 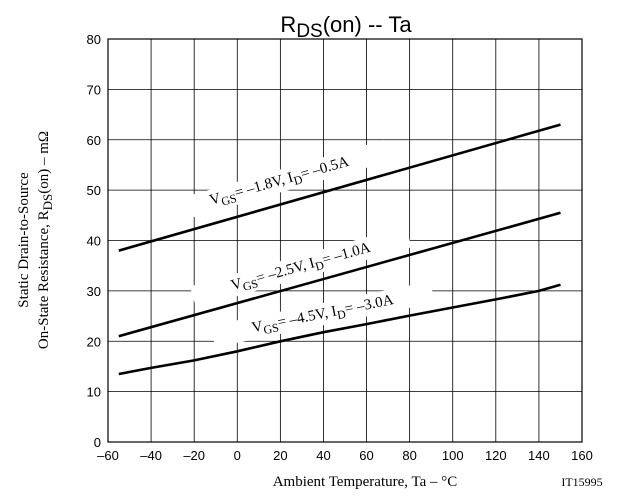 What do you see at coordinates (94, 341) in the screenshot?
I see `y-tick-label: 20` at bounding box center [94, 341].